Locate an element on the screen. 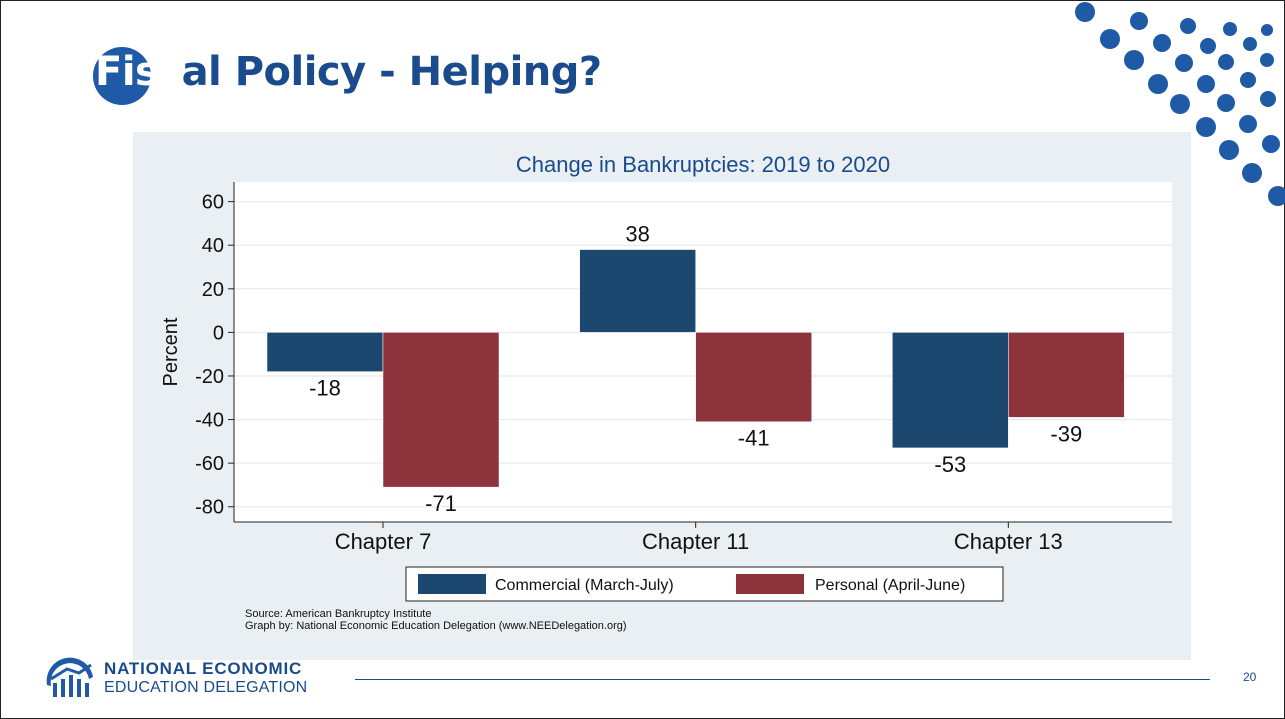 This screenshot has width=1285, height=719. data-label: -18 is located at coordinates (325, 388).